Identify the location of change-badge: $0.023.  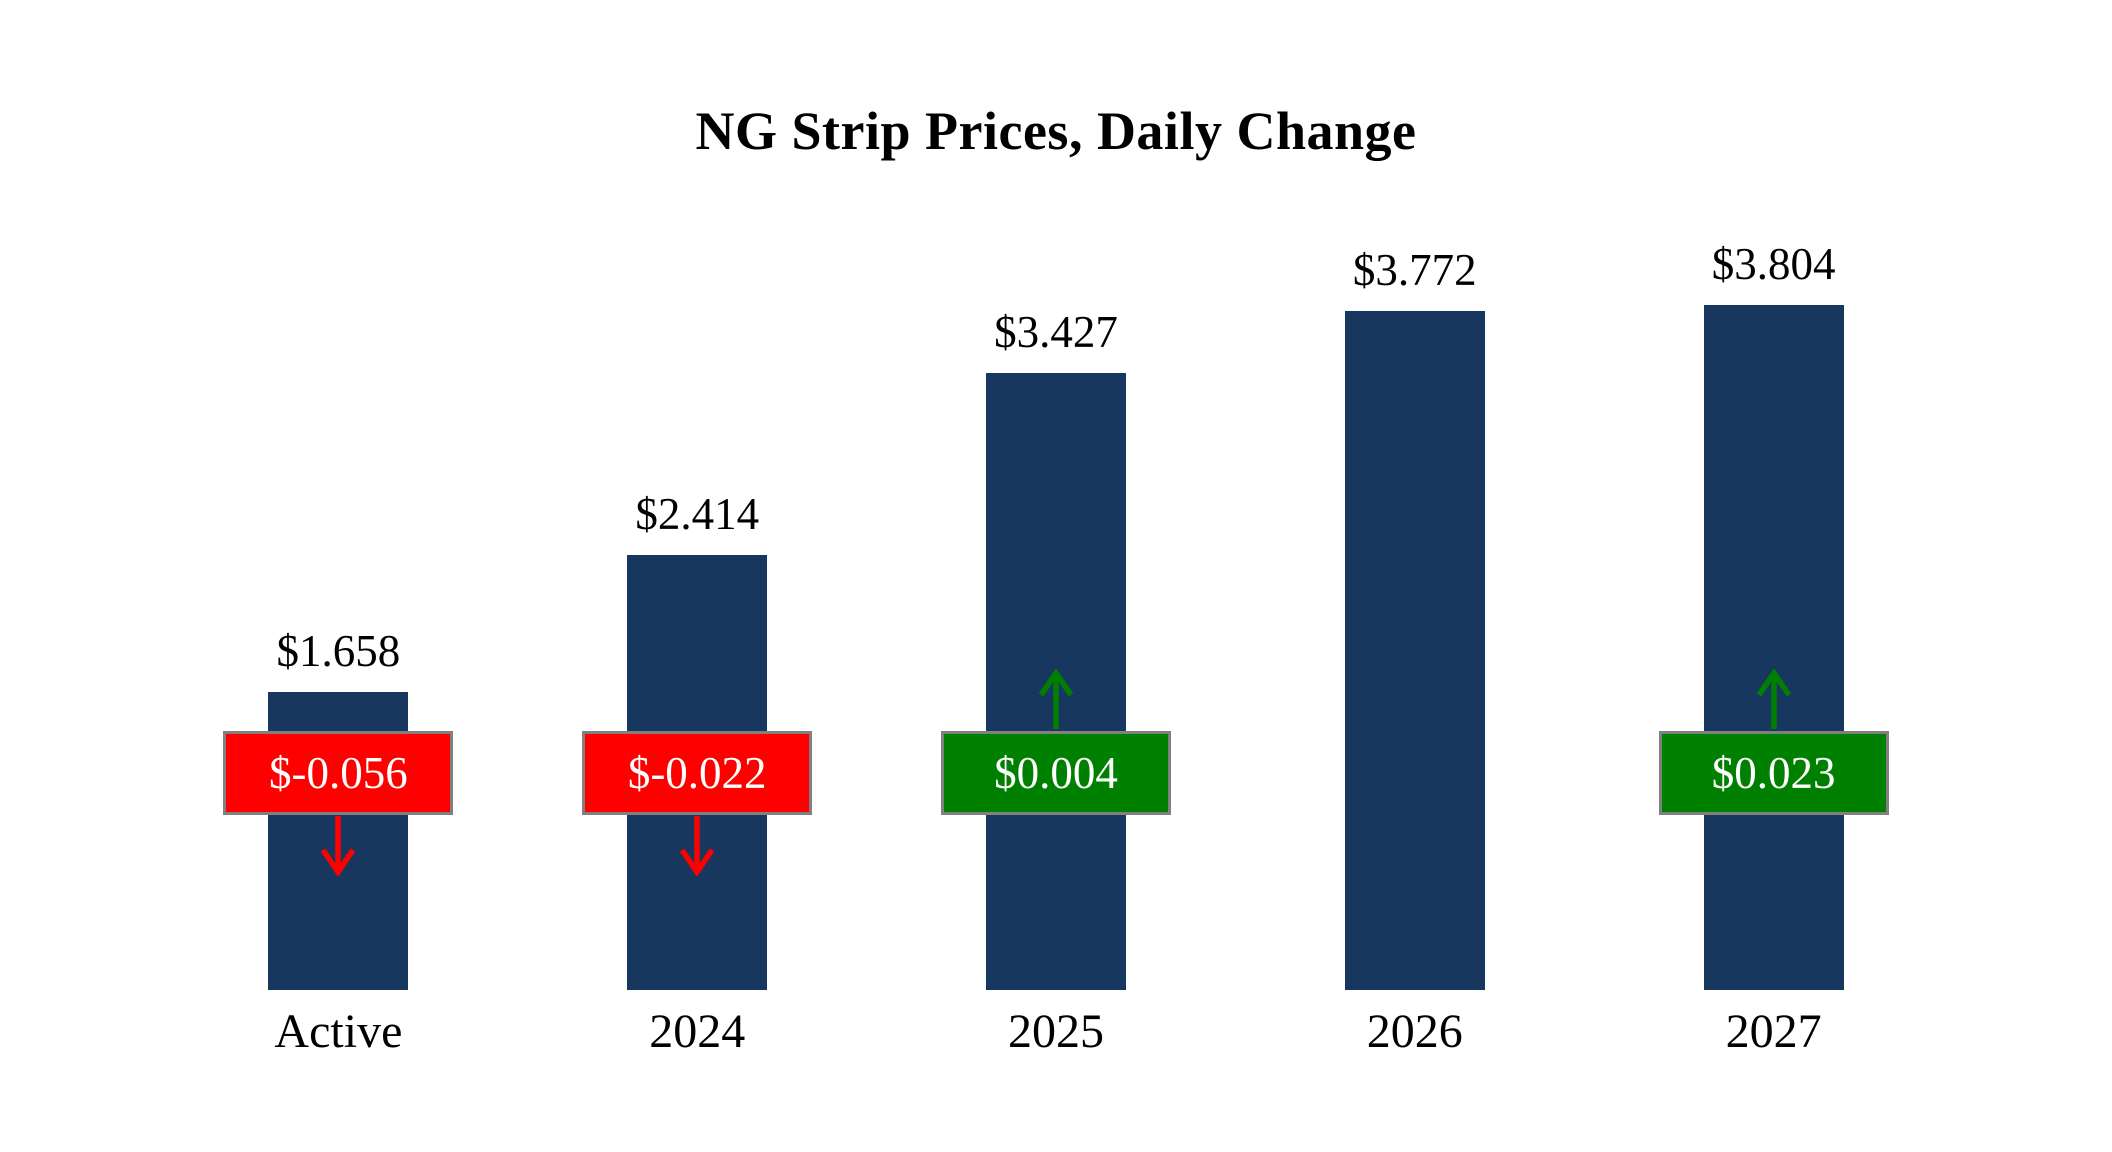
(1773, 773).